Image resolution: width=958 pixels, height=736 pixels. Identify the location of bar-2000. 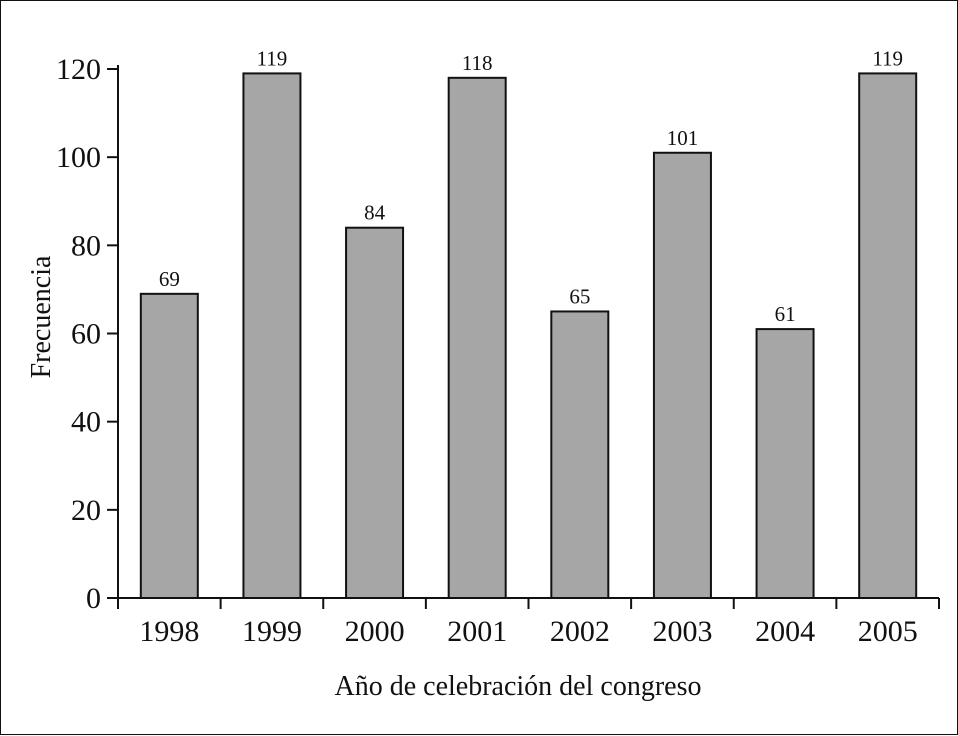
(375, 412).